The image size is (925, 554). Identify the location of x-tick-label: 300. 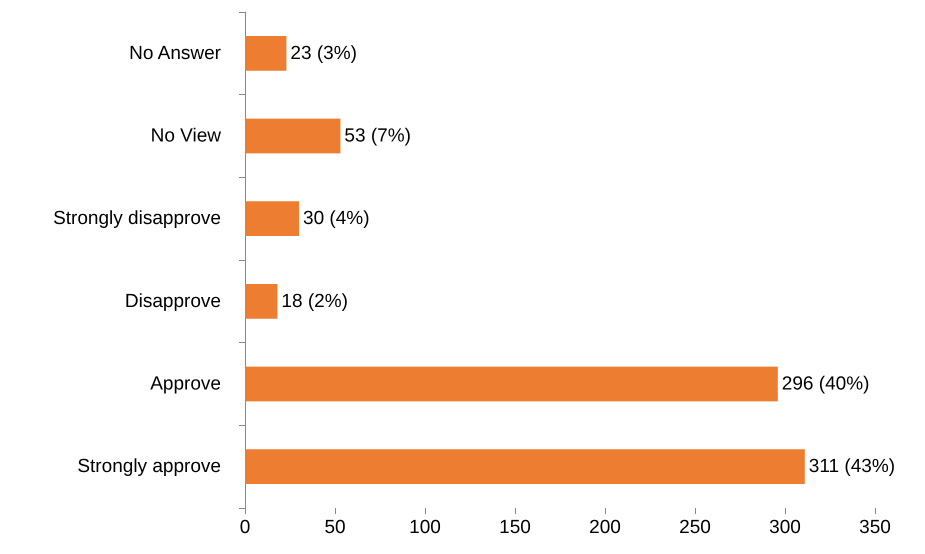
(785, 527).